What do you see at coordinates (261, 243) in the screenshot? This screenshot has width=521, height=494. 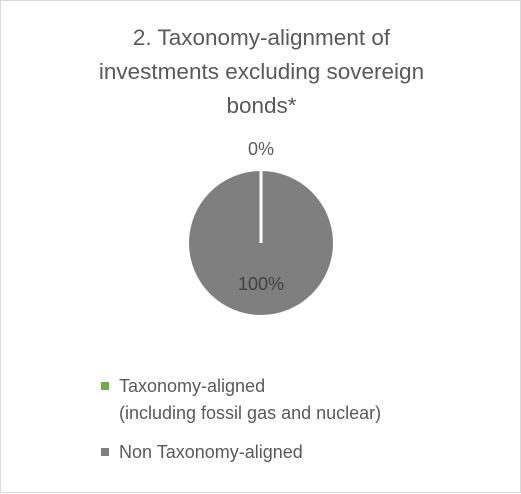 I see `pie-slices` at bounding box center [261, 243].